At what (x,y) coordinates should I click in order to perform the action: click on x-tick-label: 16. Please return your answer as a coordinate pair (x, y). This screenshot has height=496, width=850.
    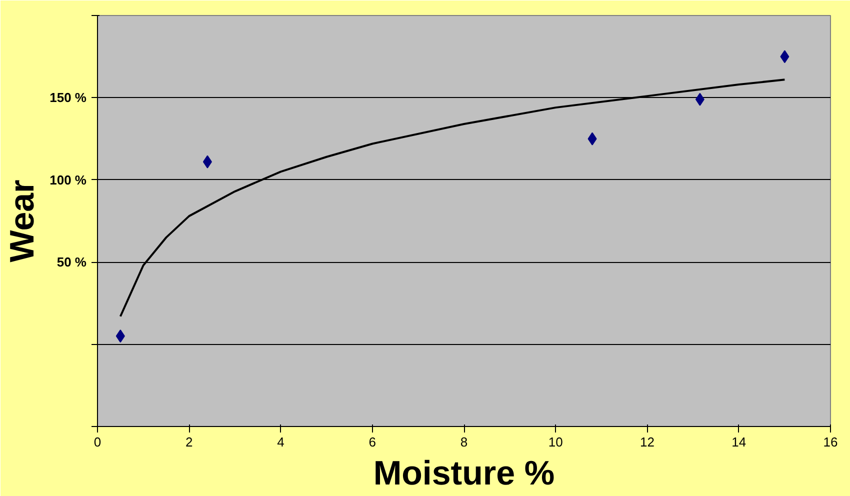
    Looking at the image, I should click on (830, 442).